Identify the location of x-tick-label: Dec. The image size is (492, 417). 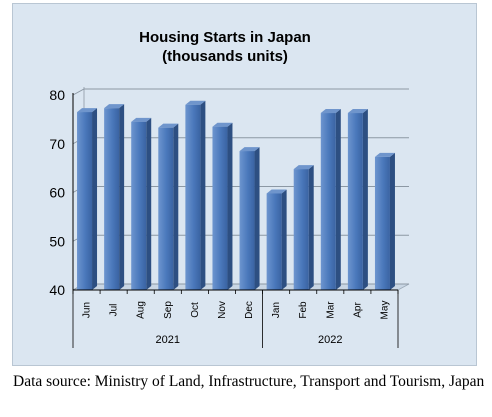
(249, 310).